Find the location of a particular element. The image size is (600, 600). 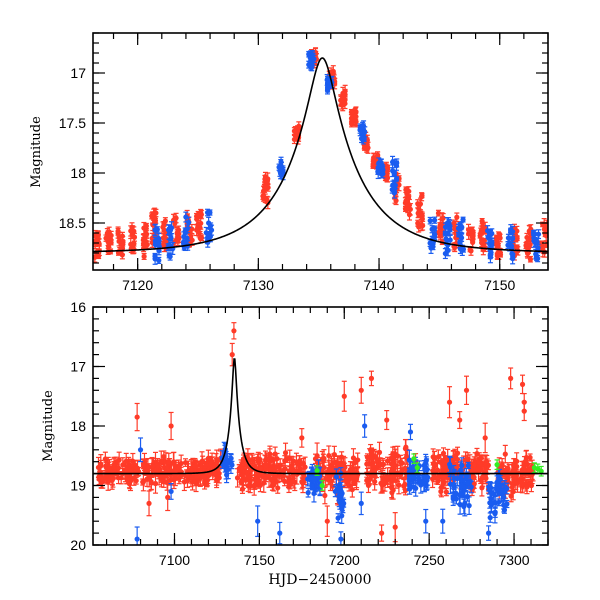

y-tick-label: 20 is located at coordinates (78, 545).